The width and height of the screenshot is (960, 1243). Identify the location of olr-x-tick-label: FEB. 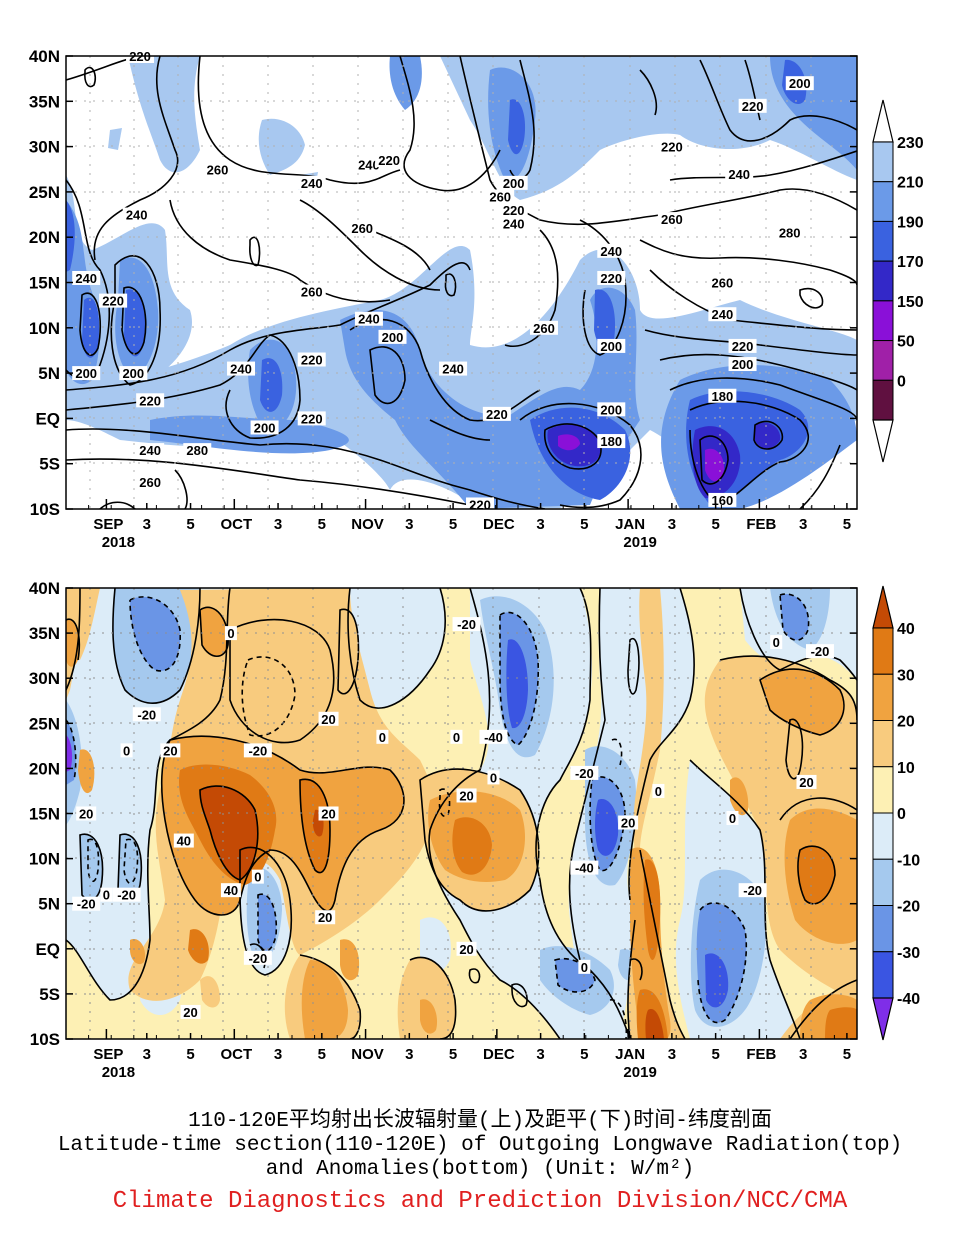
(761, 524).